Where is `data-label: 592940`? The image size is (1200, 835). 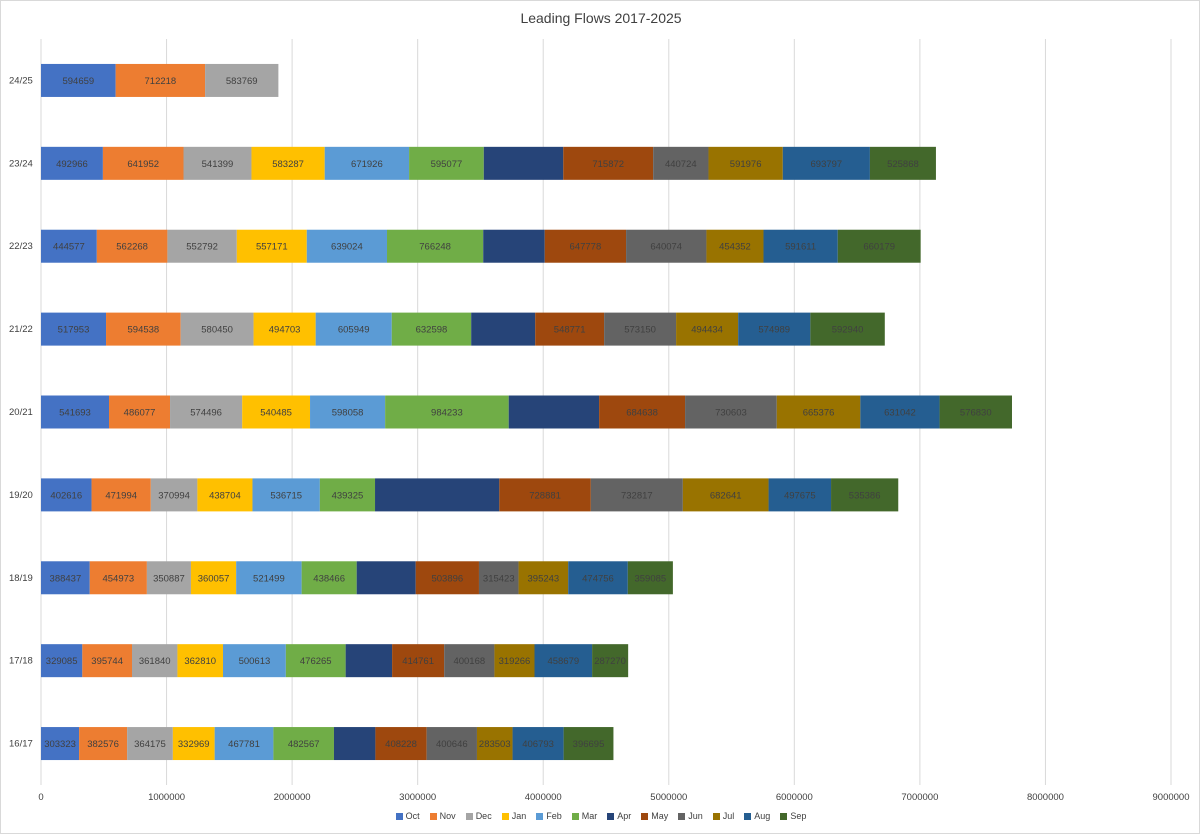 data-label: 592940 is located at coordinates (848, 330).